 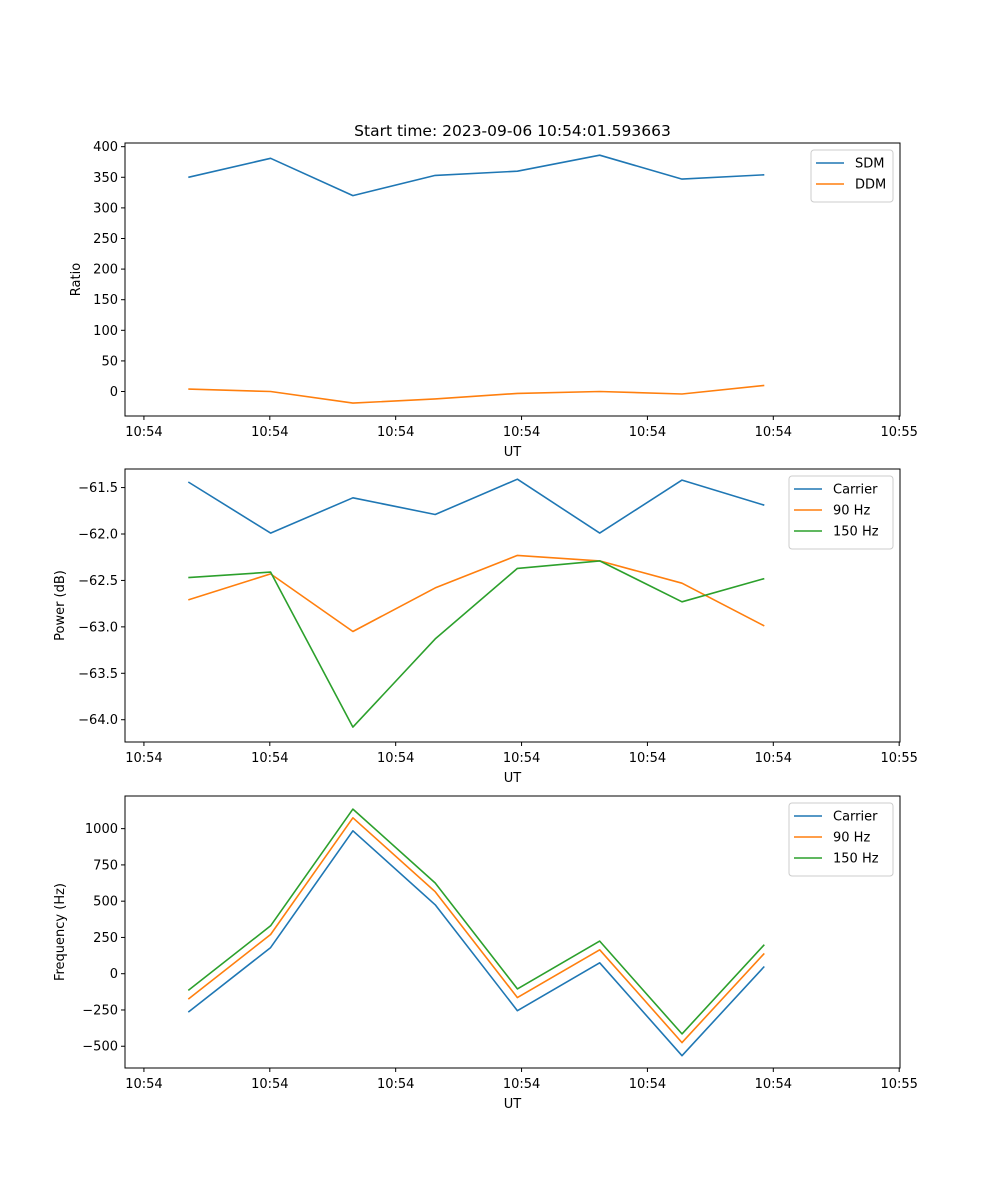 I want to click on y-tick-label: 150, so click(x=105, y=300).